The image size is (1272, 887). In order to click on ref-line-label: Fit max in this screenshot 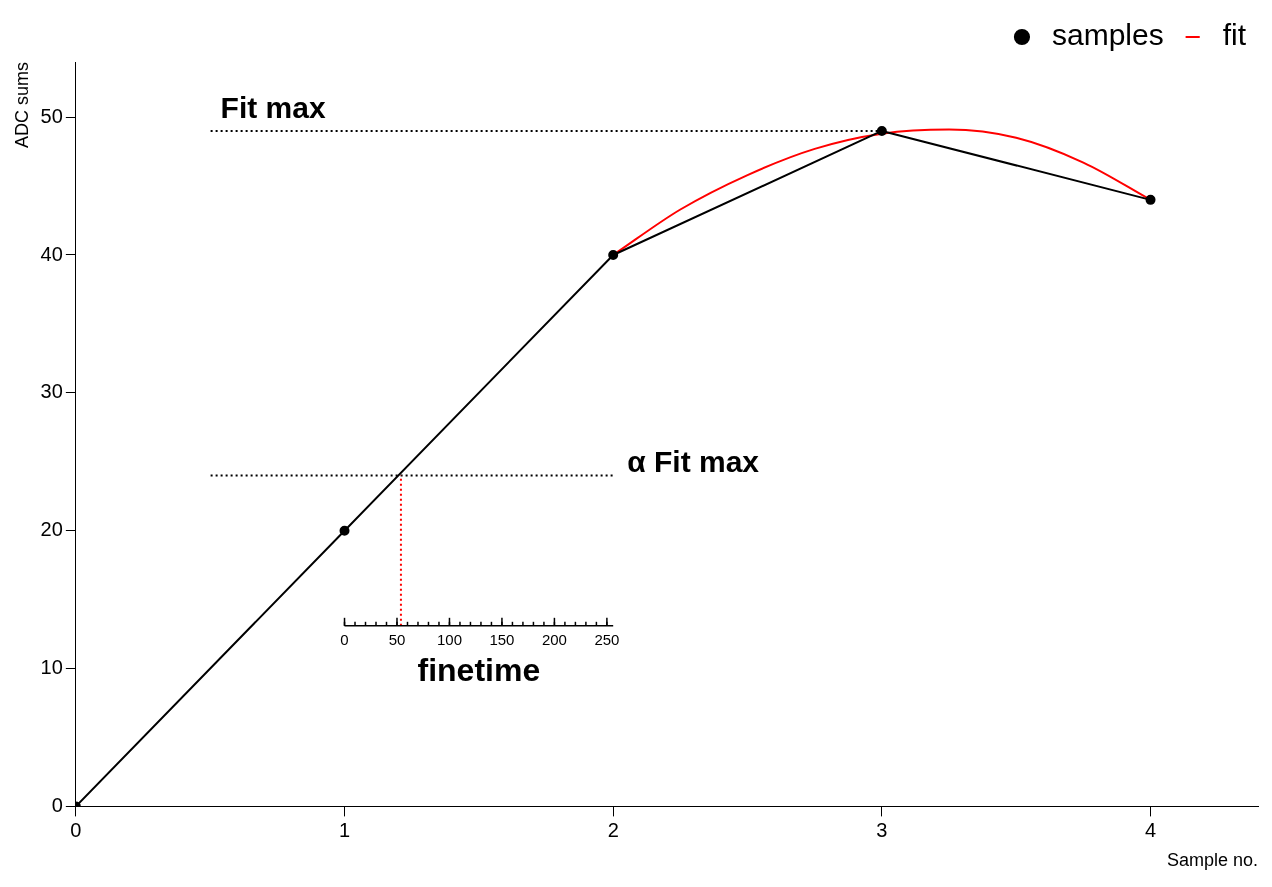, I will do `click(273, 108)`.